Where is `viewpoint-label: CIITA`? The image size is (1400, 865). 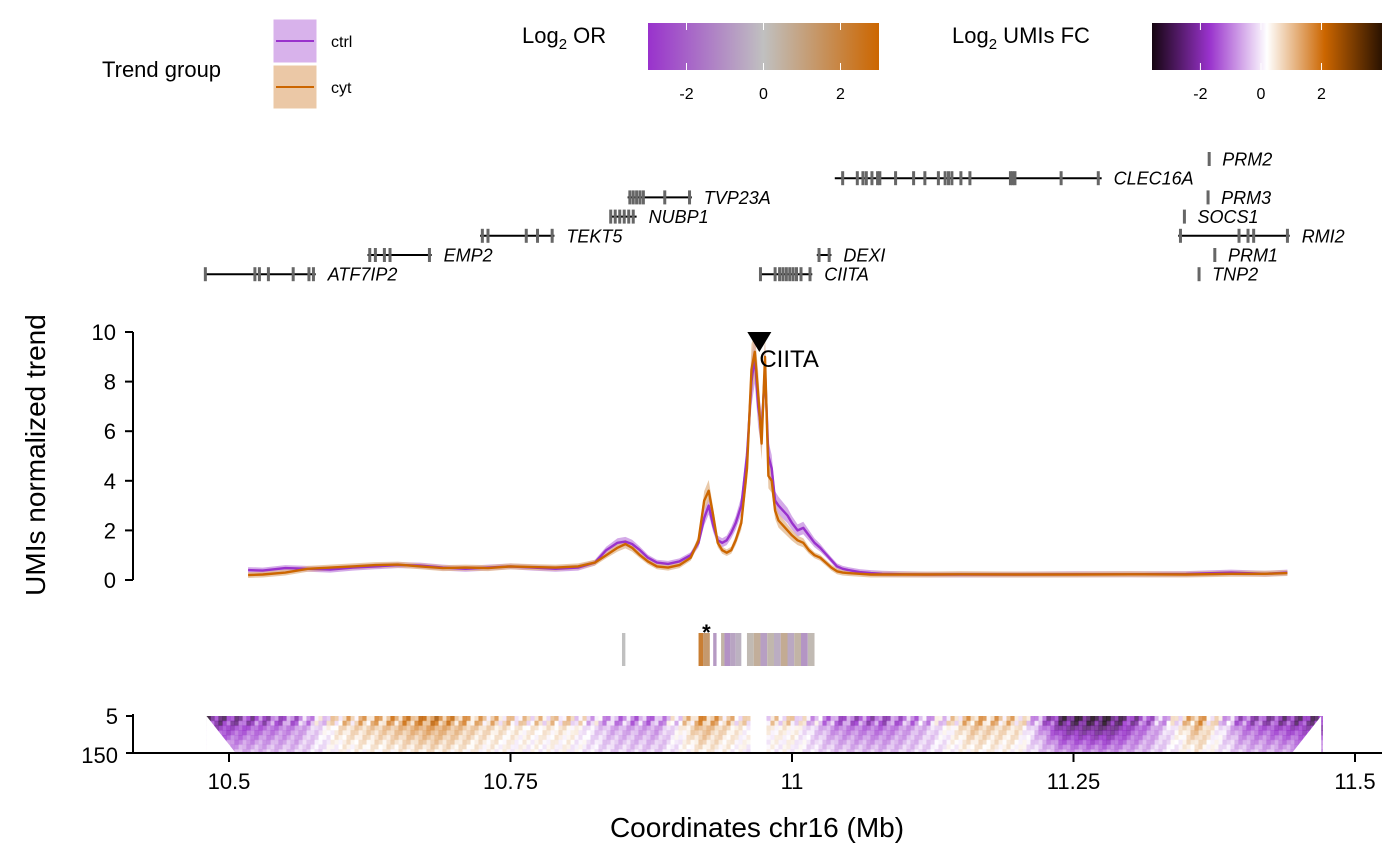 viewpoint-label: CIITA is located at coordinates (789, 359).